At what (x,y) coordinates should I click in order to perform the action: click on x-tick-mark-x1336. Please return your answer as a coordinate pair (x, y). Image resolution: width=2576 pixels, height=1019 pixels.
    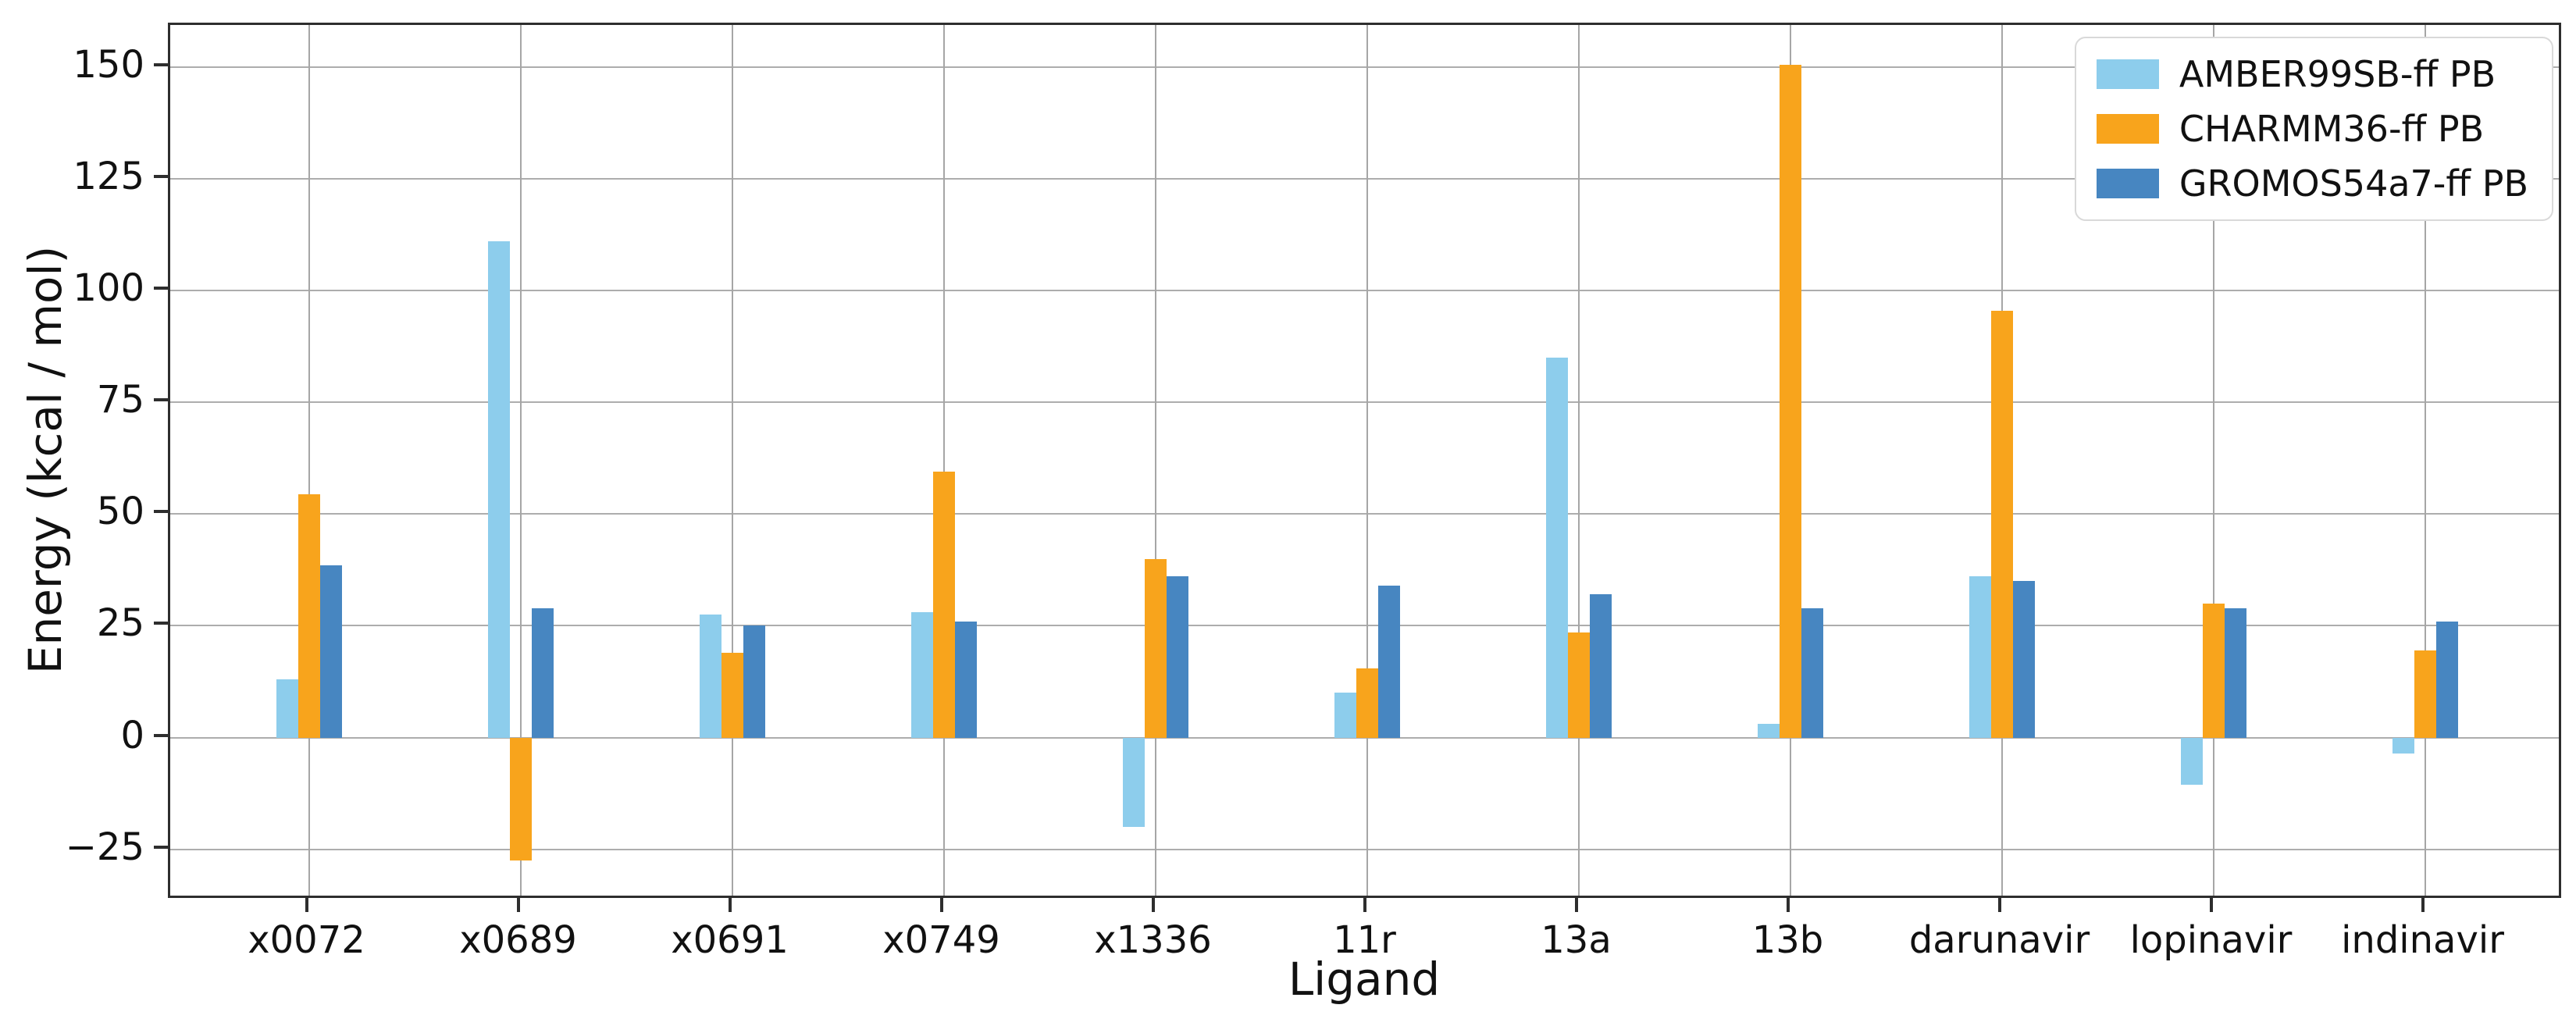
    Looking at the image, I should click on (1153, 905).